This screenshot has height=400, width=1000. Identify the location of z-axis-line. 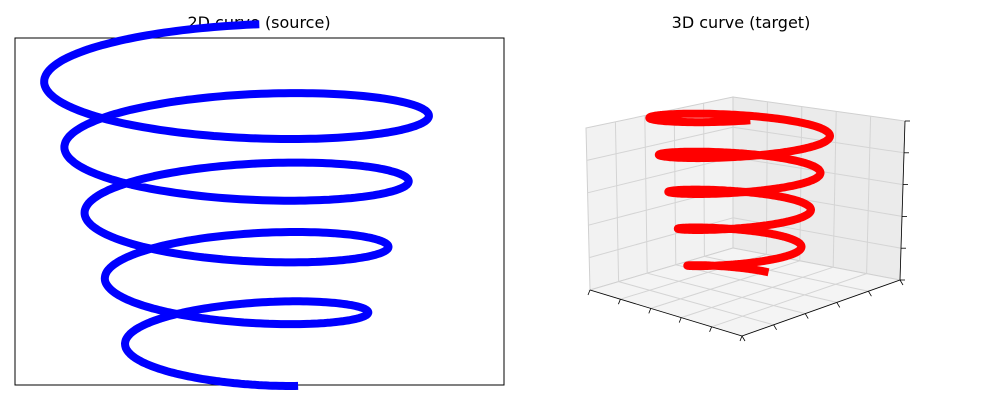
(902, 200).